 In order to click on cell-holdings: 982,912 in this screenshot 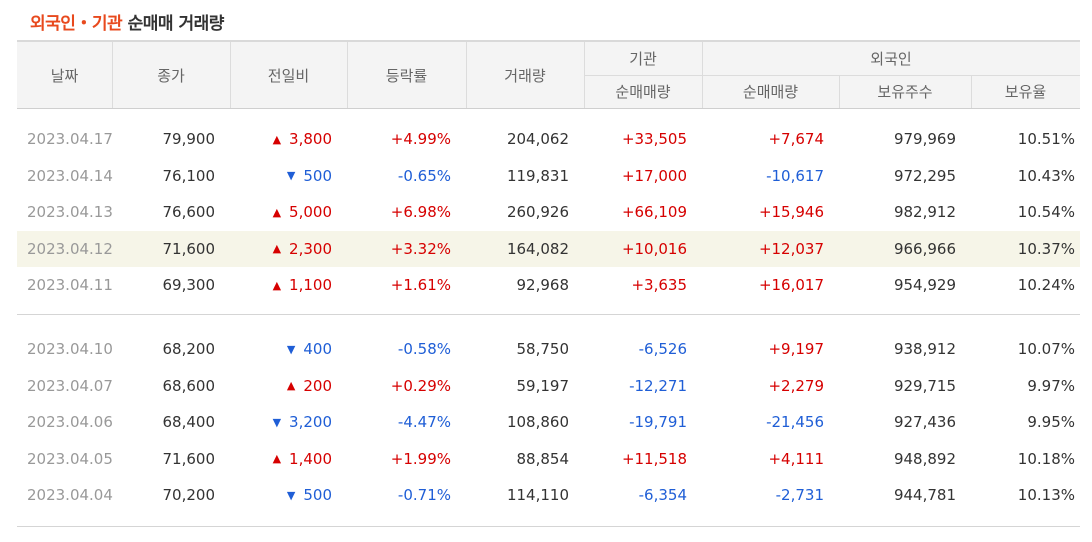, I will do `click(924, 212)`.